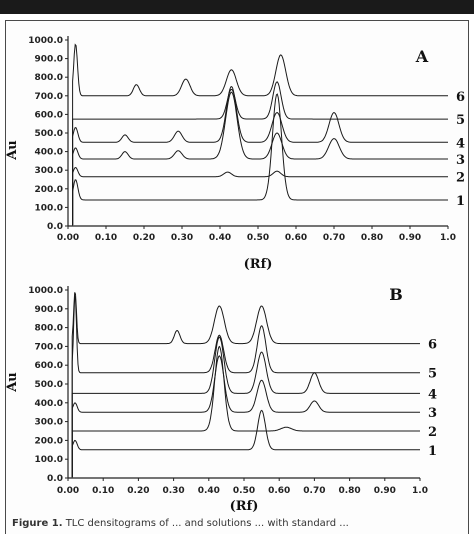 The height and width of the screenshot is (534, 474). What do you see at coordinates (422, 56) in the screenshot?
I see `panel-label: A` at bounding box center [422, 56].